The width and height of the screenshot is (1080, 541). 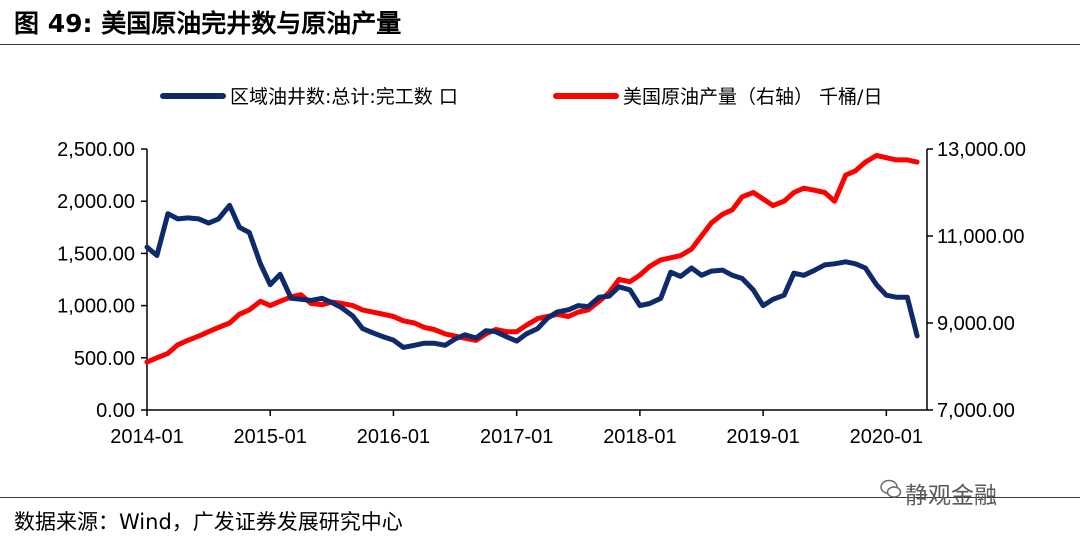 What do you see at coordinates (540, 497) in the screenshot?
I see `bottom-rule` at bounding box center [540, 497].